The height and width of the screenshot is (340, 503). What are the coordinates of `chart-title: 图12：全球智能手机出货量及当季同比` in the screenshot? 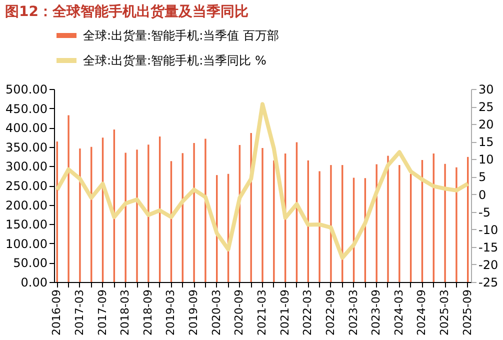 It's located at (126, 11).